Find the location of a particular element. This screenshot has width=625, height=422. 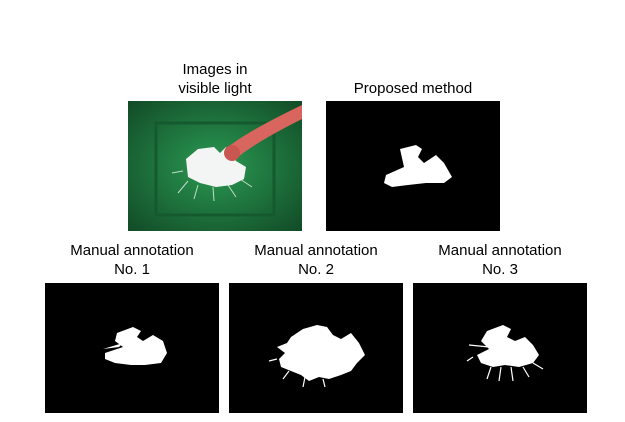

manual-1-mask-shape is located at coordinates (135, 346).